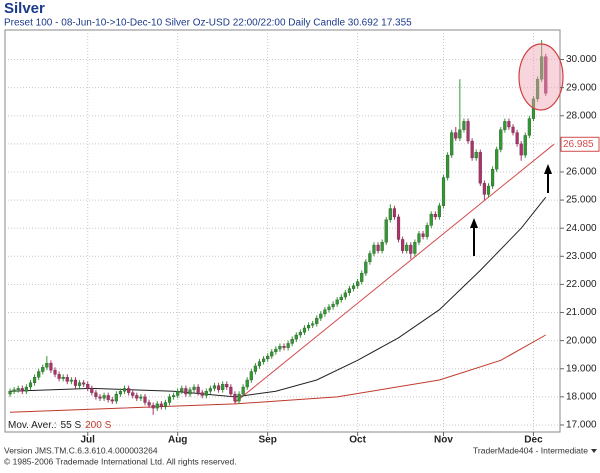  Describe the element at coordinates (533, 440) in the screenshot. I see `x-tick-label: Dec` at that location.